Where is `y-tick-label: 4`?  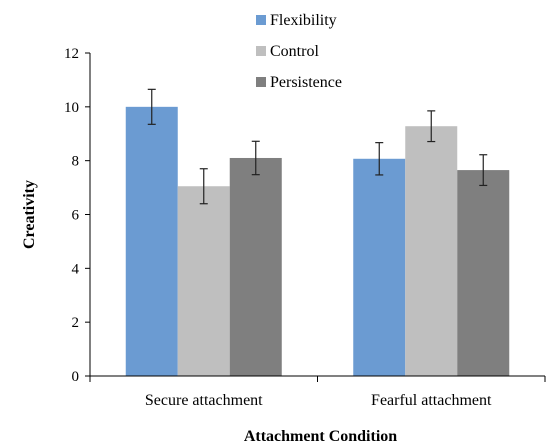 y-tick-label: 4 is located at coordinates (76, 269).